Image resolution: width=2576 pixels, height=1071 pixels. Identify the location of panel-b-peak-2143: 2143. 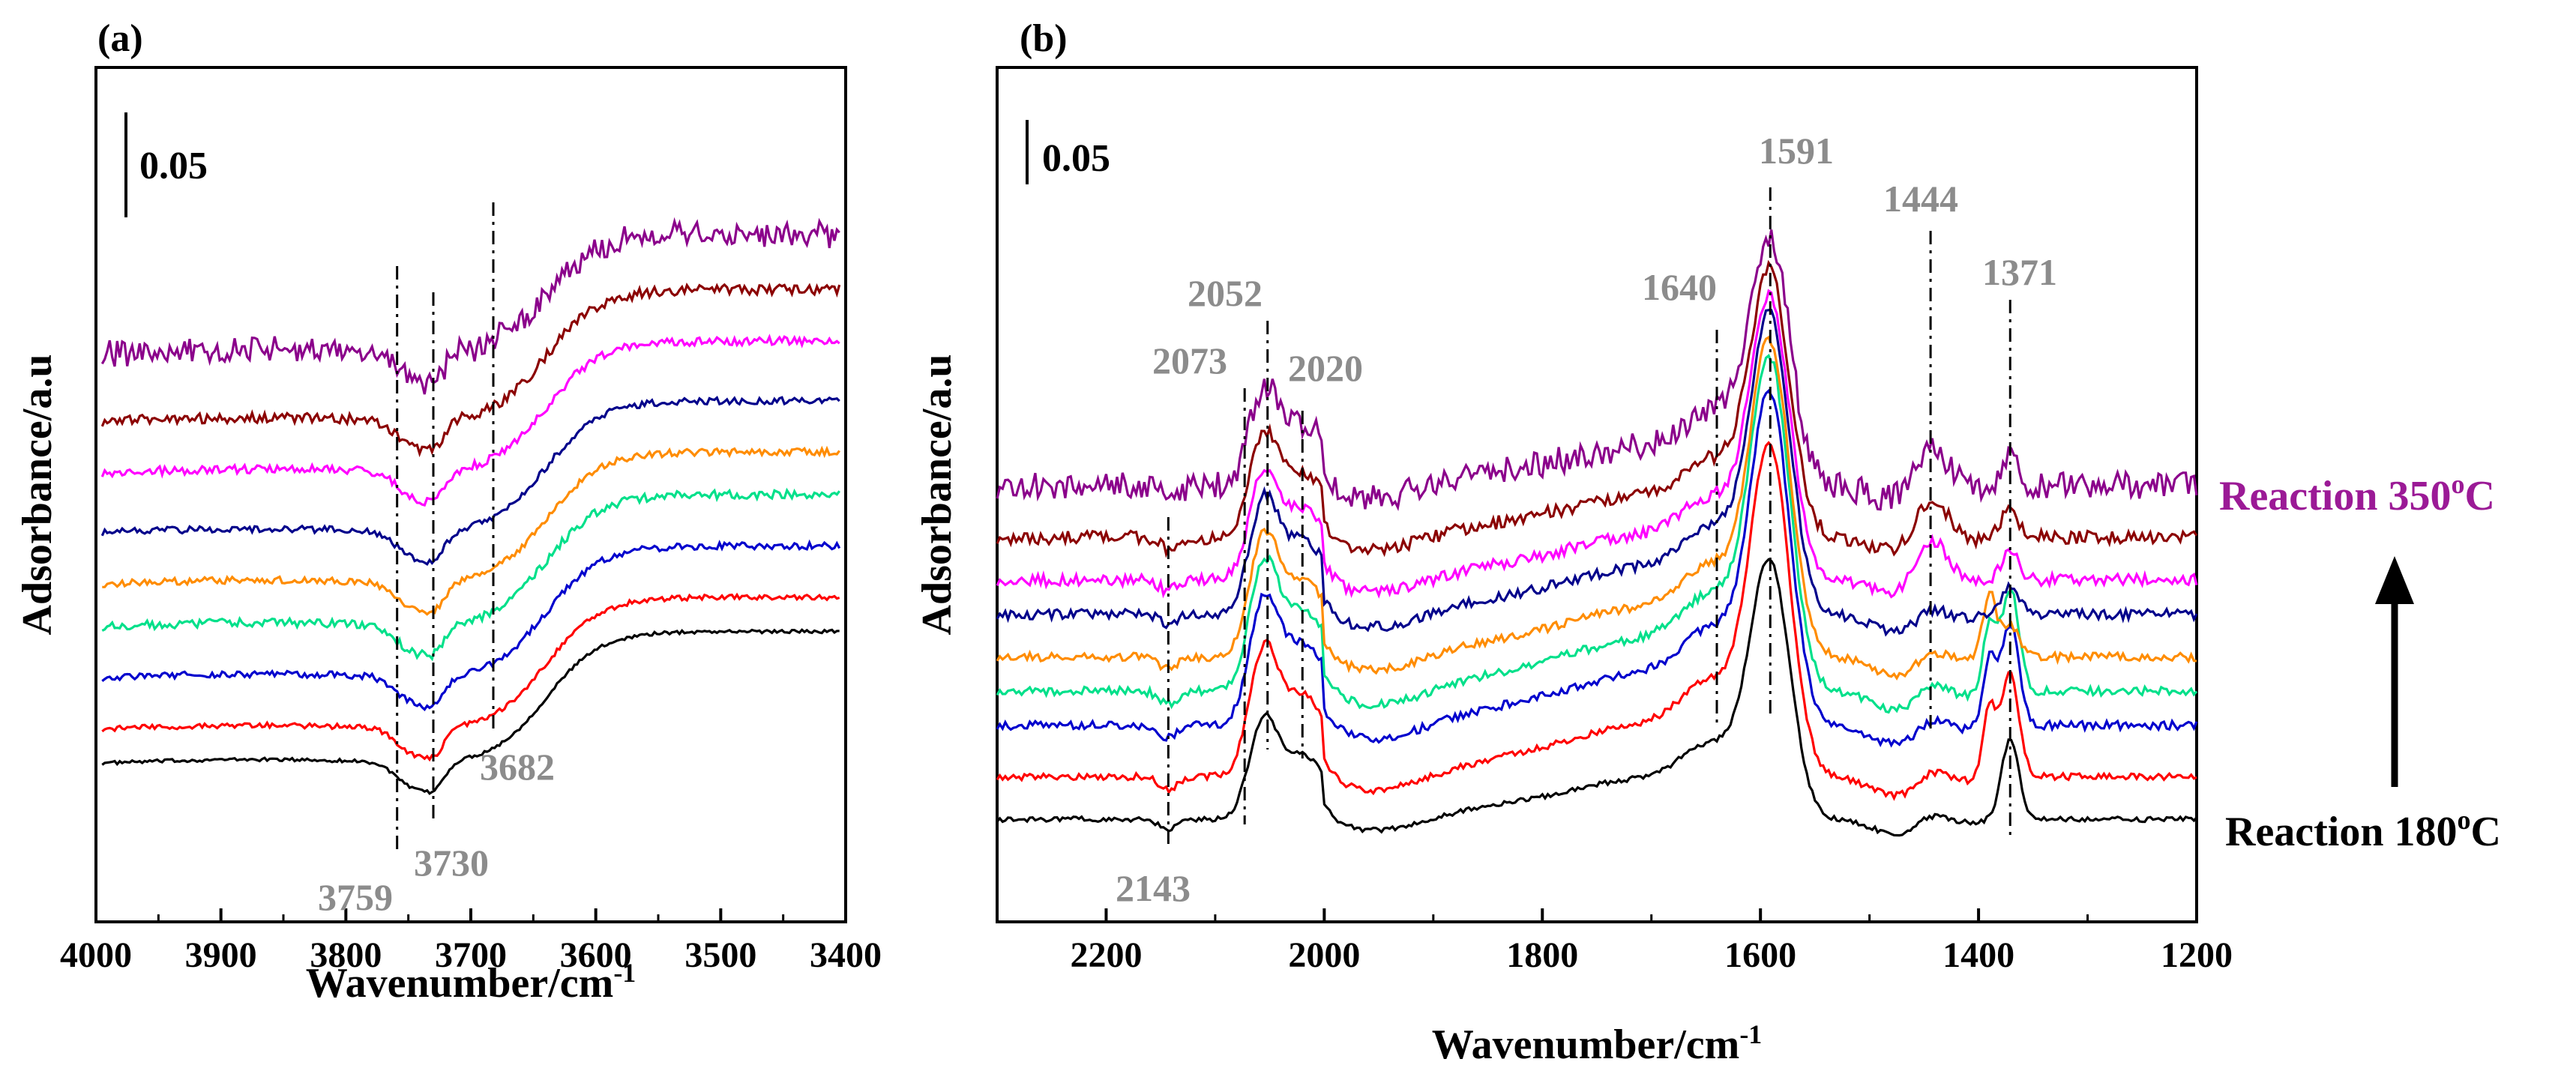
(1154, 888).